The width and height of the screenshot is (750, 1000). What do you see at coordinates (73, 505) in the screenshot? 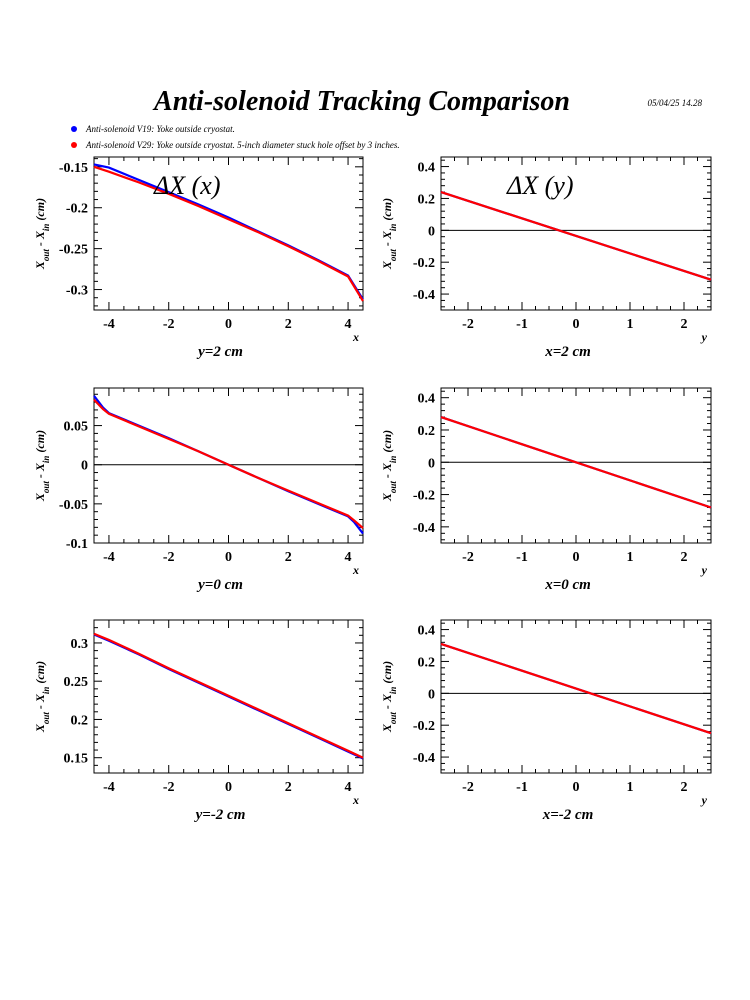
I see `y-tick-label: -0.05` at bounding box center [73, 505].